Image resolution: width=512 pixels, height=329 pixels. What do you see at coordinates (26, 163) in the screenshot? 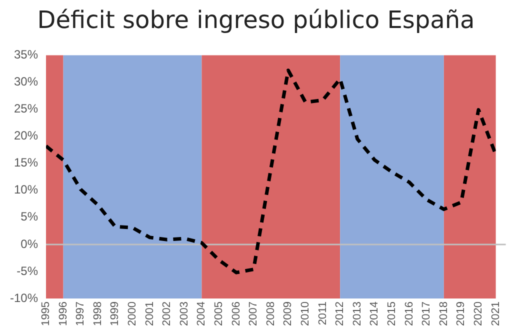
I see `y-tick-label: 15%` at bounding box center [26, 163].